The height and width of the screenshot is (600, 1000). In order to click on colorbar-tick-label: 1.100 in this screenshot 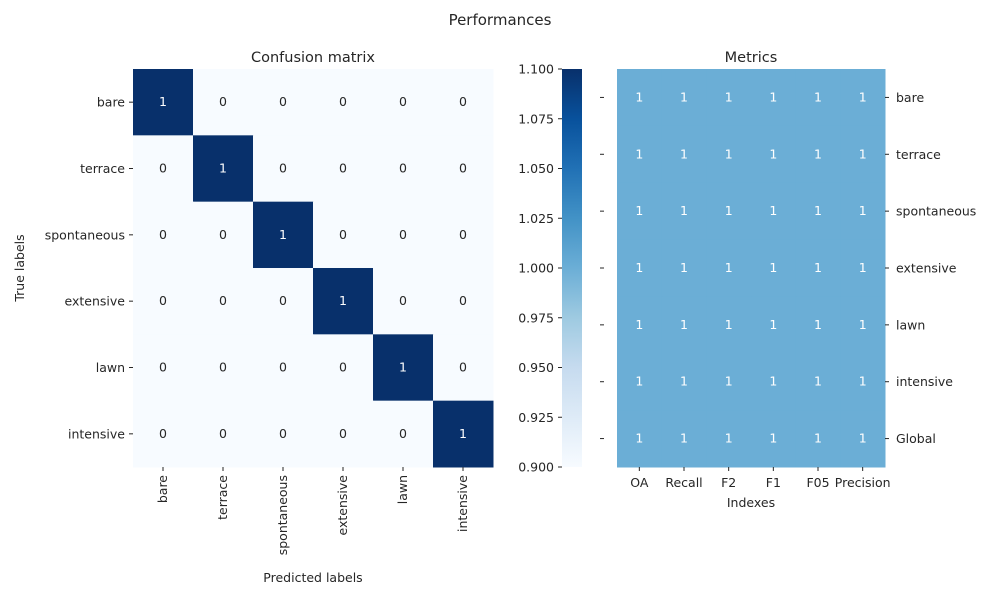, I will do `click(536, 69)`.